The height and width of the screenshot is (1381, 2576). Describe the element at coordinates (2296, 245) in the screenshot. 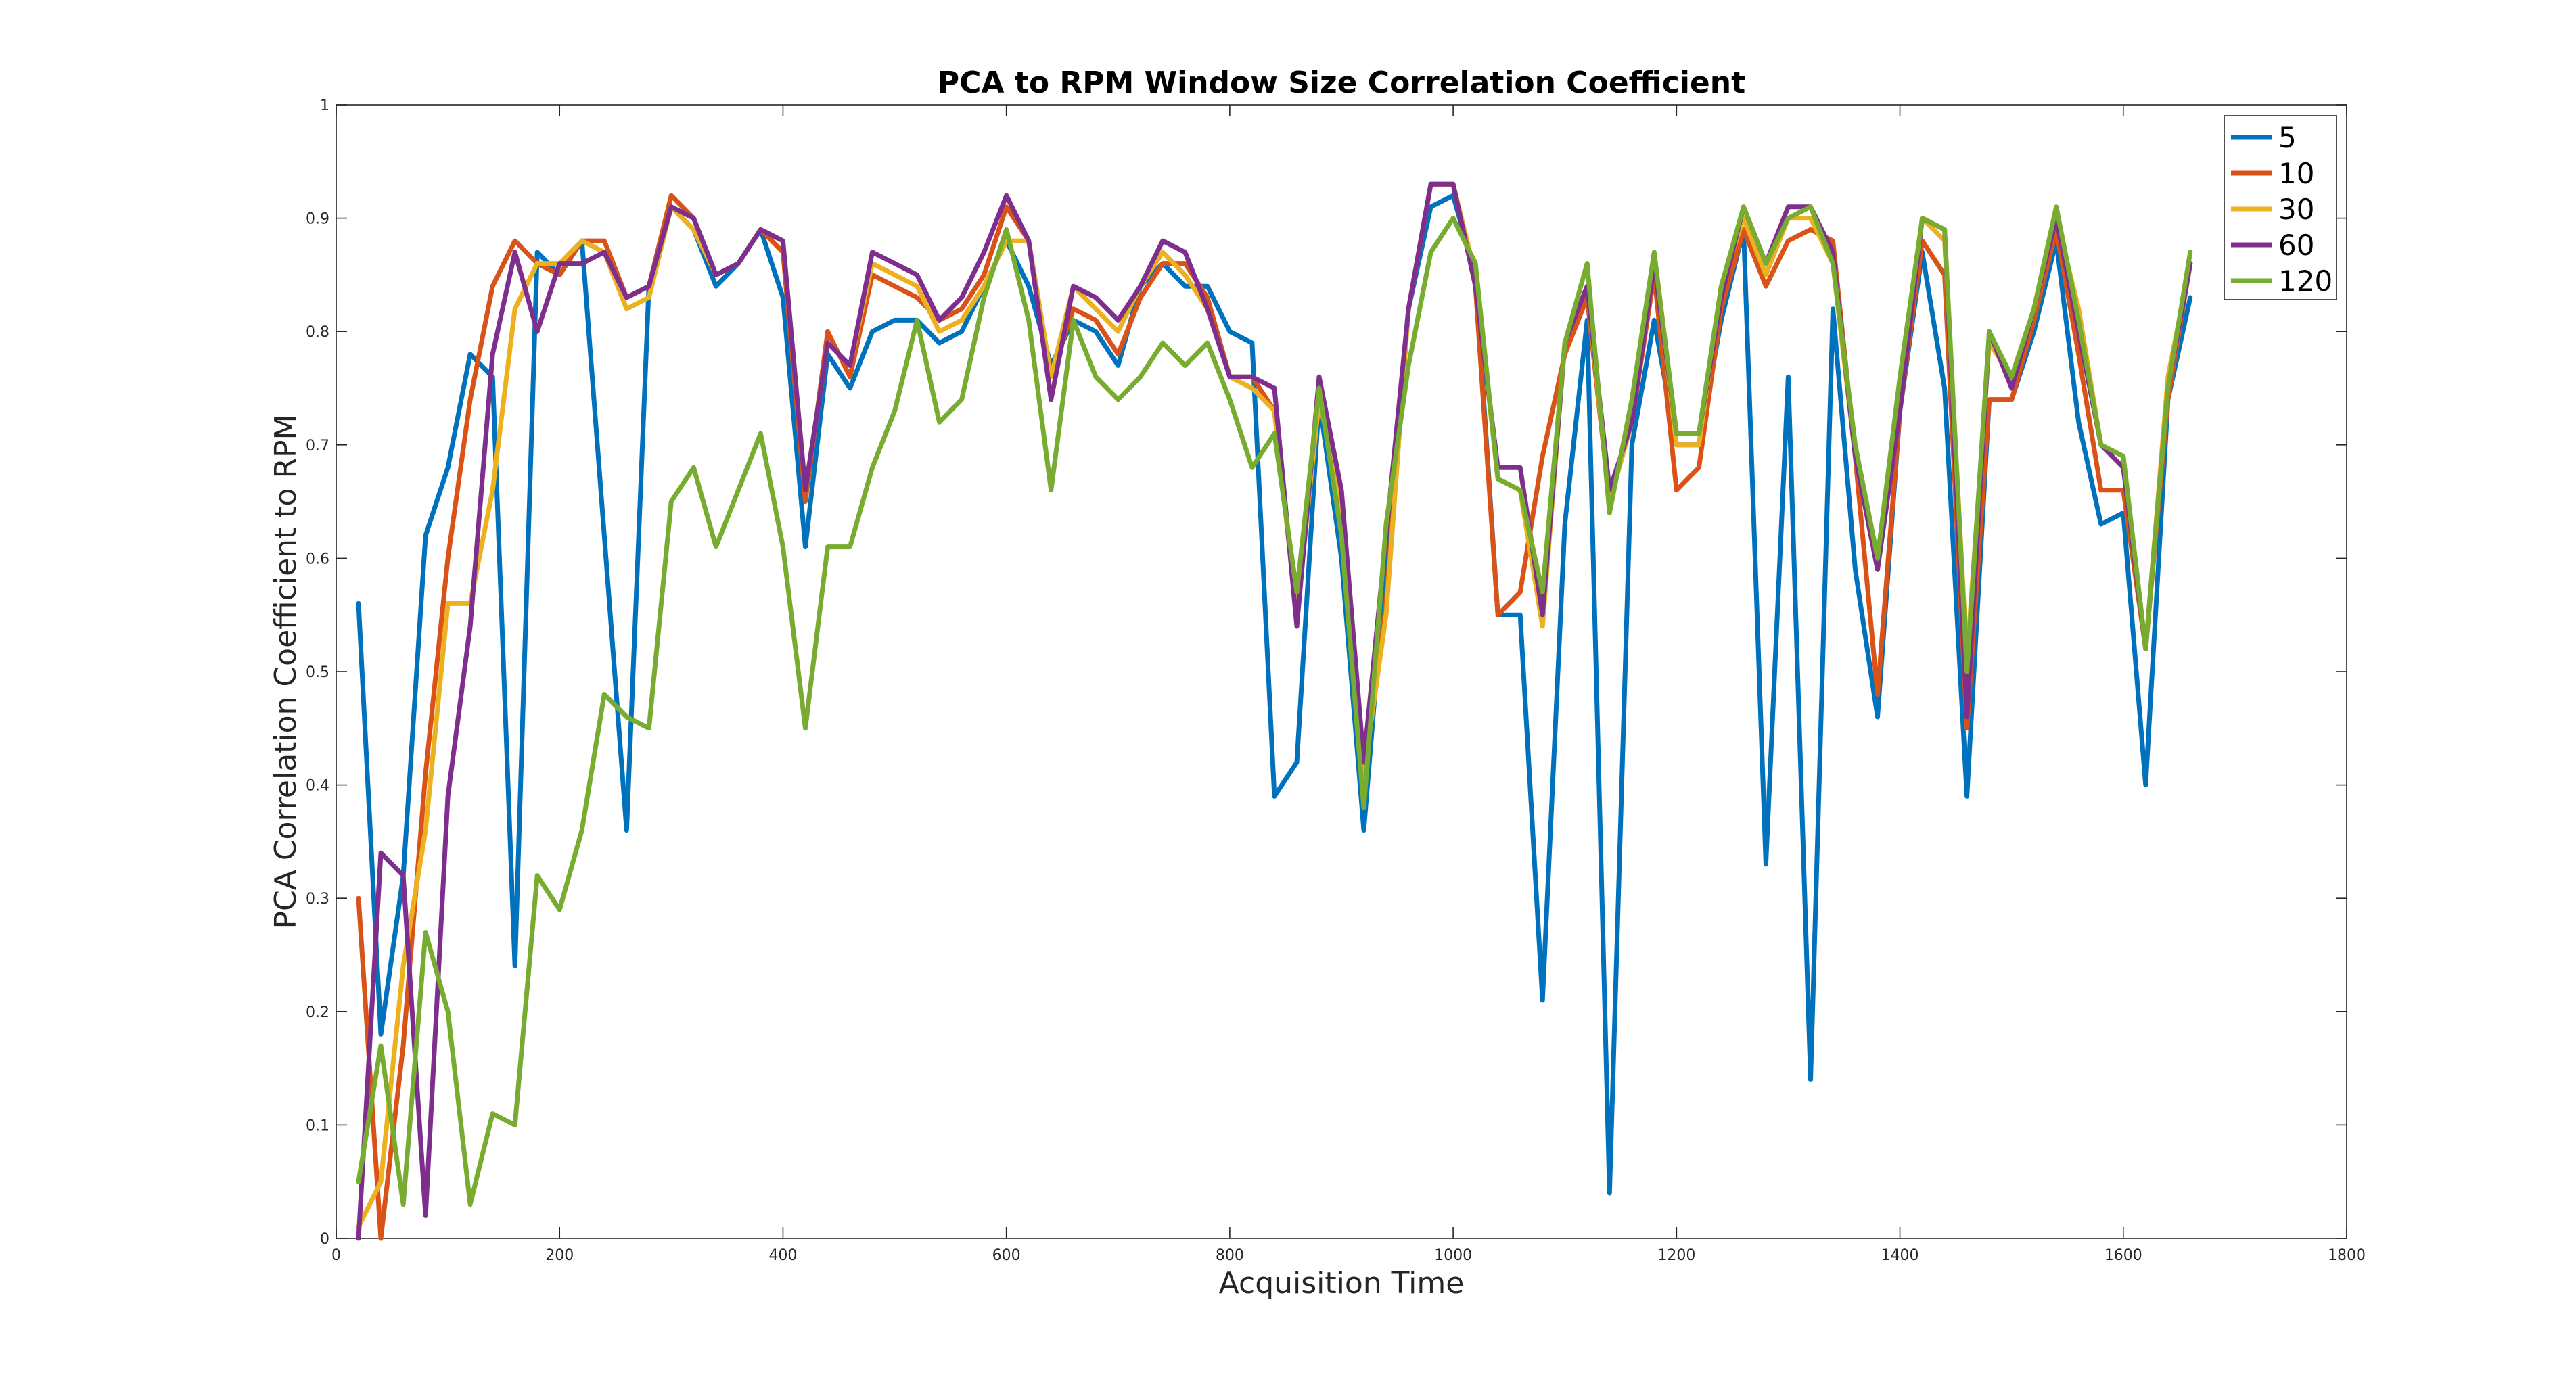

I see `legend-label-60: 60` at that location.